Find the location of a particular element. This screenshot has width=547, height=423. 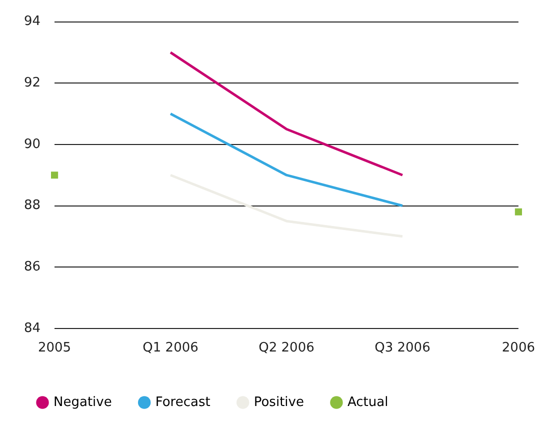

legend-label: Actual is located at coordinates (367, 402).